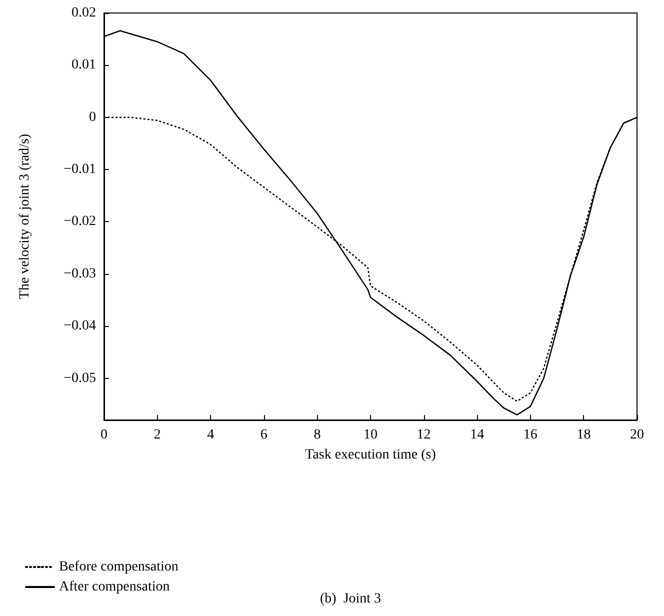  I want to click on x-tick-label: 4, so click(210, 435).